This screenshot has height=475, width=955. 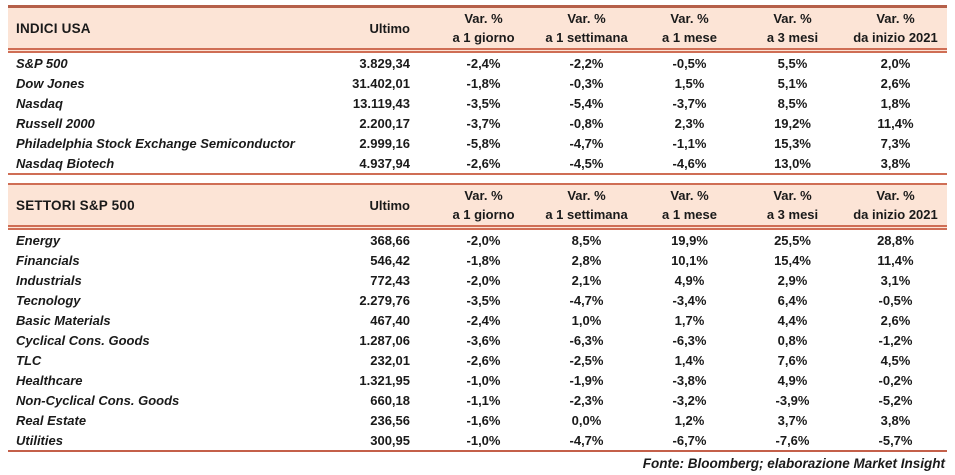 What do you see at coordinates (390, 400) in the screenshot?
I see `ultimo-value: 660,18` at bounding box center [390, 400].